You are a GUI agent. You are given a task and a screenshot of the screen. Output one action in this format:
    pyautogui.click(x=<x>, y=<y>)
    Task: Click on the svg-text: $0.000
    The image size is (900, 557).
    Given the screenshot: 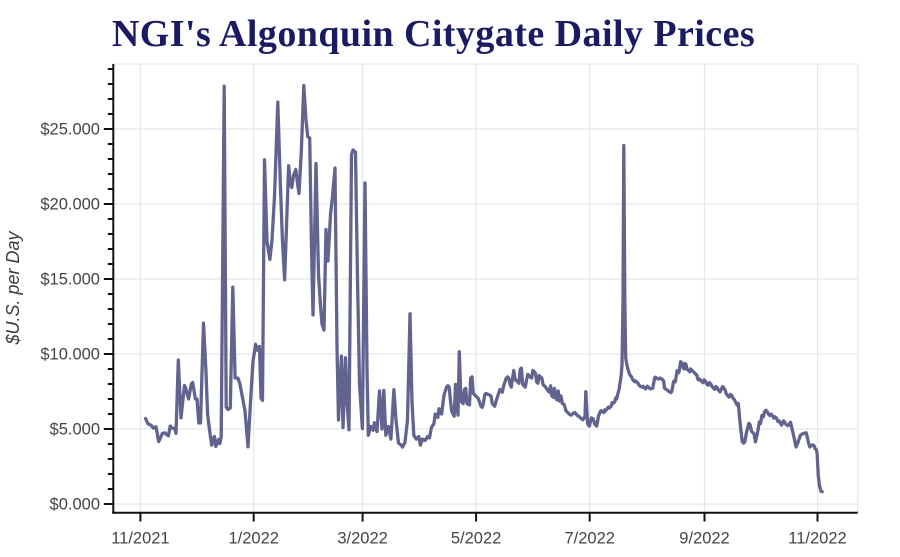 What is the action you would take?
    pyautogui.click(x=75, y=505)
    